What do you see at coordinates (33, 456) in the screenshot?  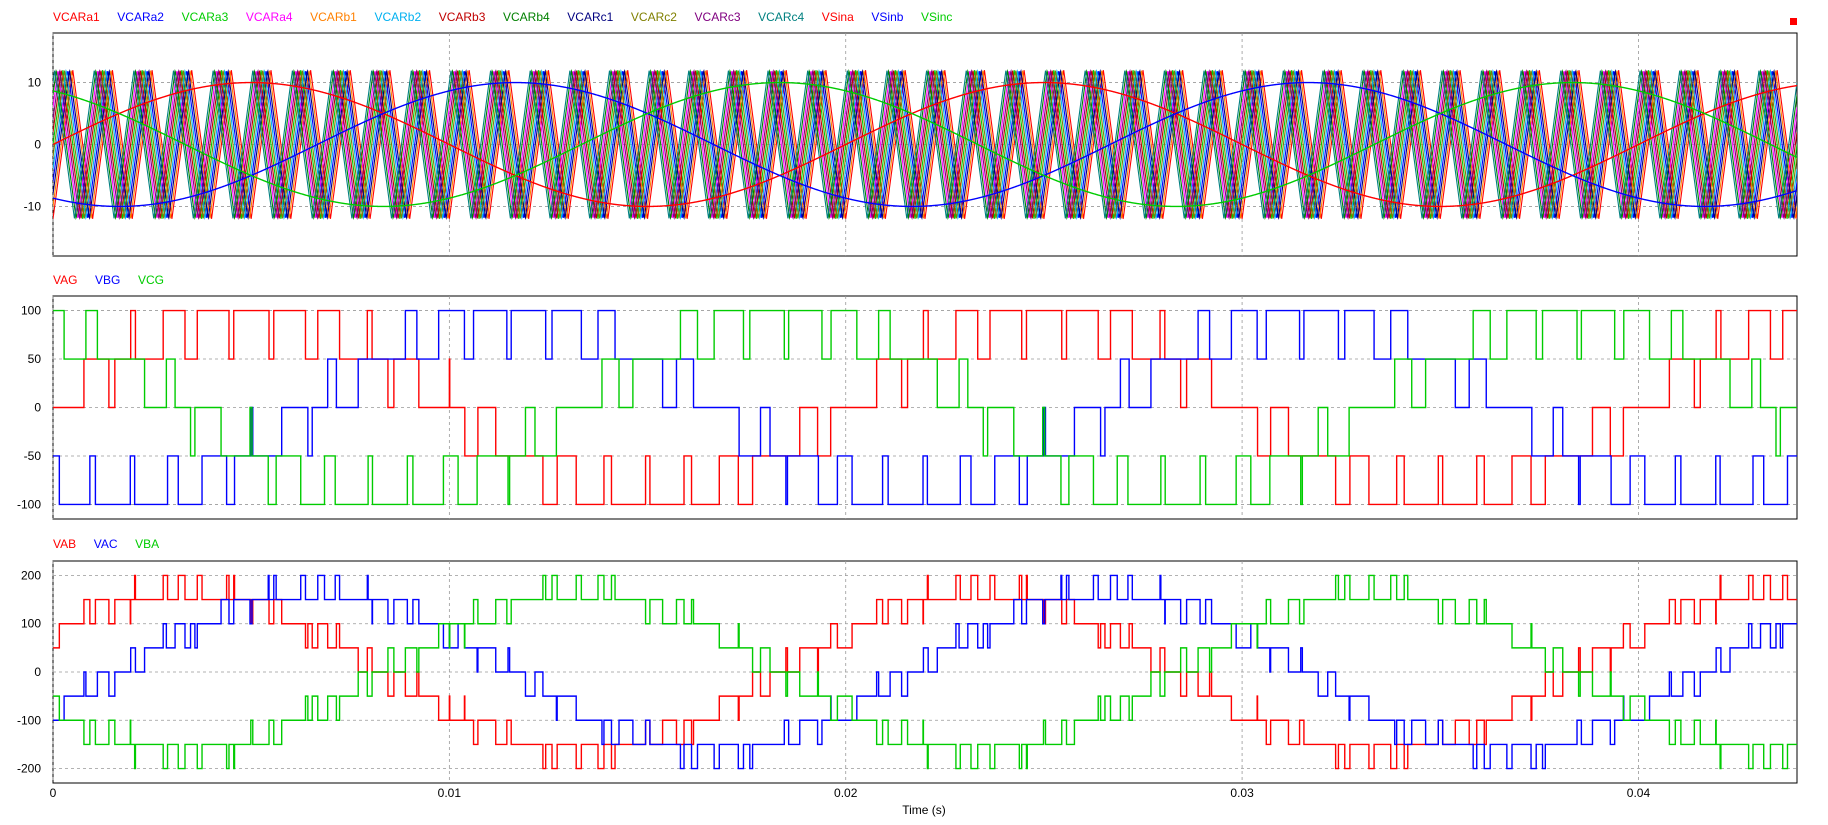 I see `y-tick-label: -50` at bounding box center [33, 456].